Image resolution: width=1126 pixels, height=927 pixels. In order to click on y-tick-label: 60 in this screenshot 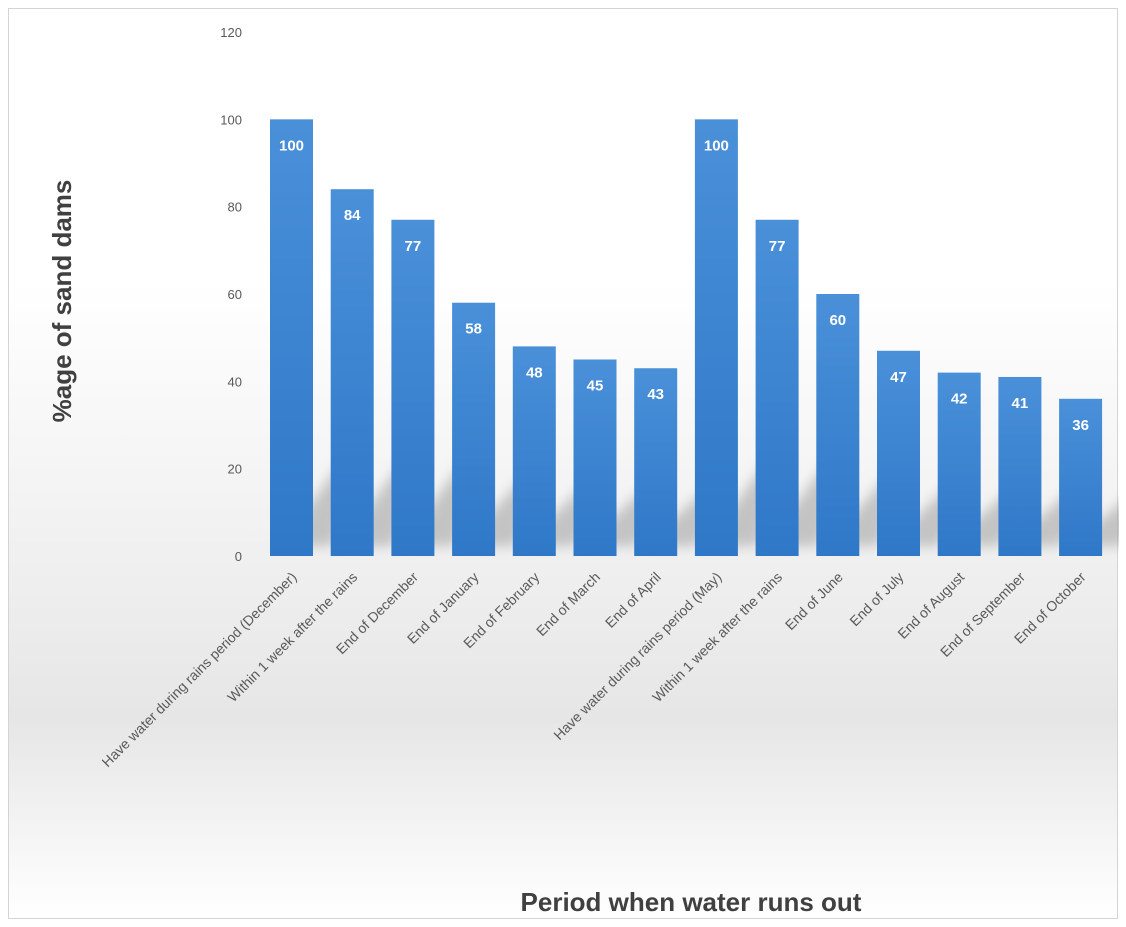, I will do `click(235, 294)`.